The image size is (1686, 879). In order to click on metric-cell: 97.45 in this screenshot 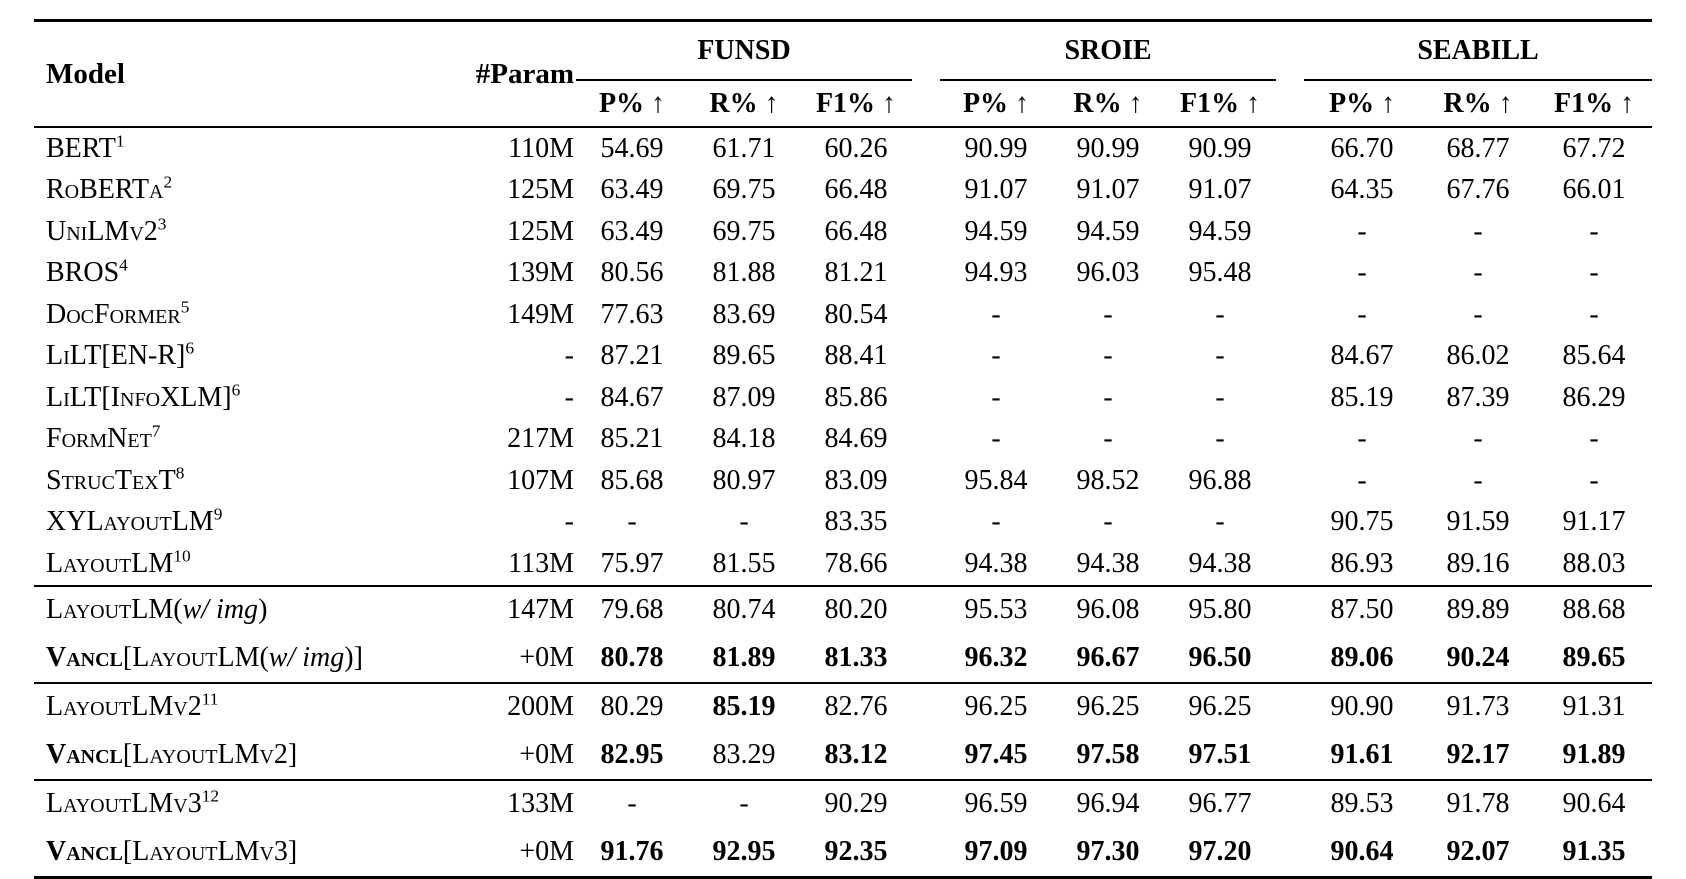, I will do `click(996, 754)`.